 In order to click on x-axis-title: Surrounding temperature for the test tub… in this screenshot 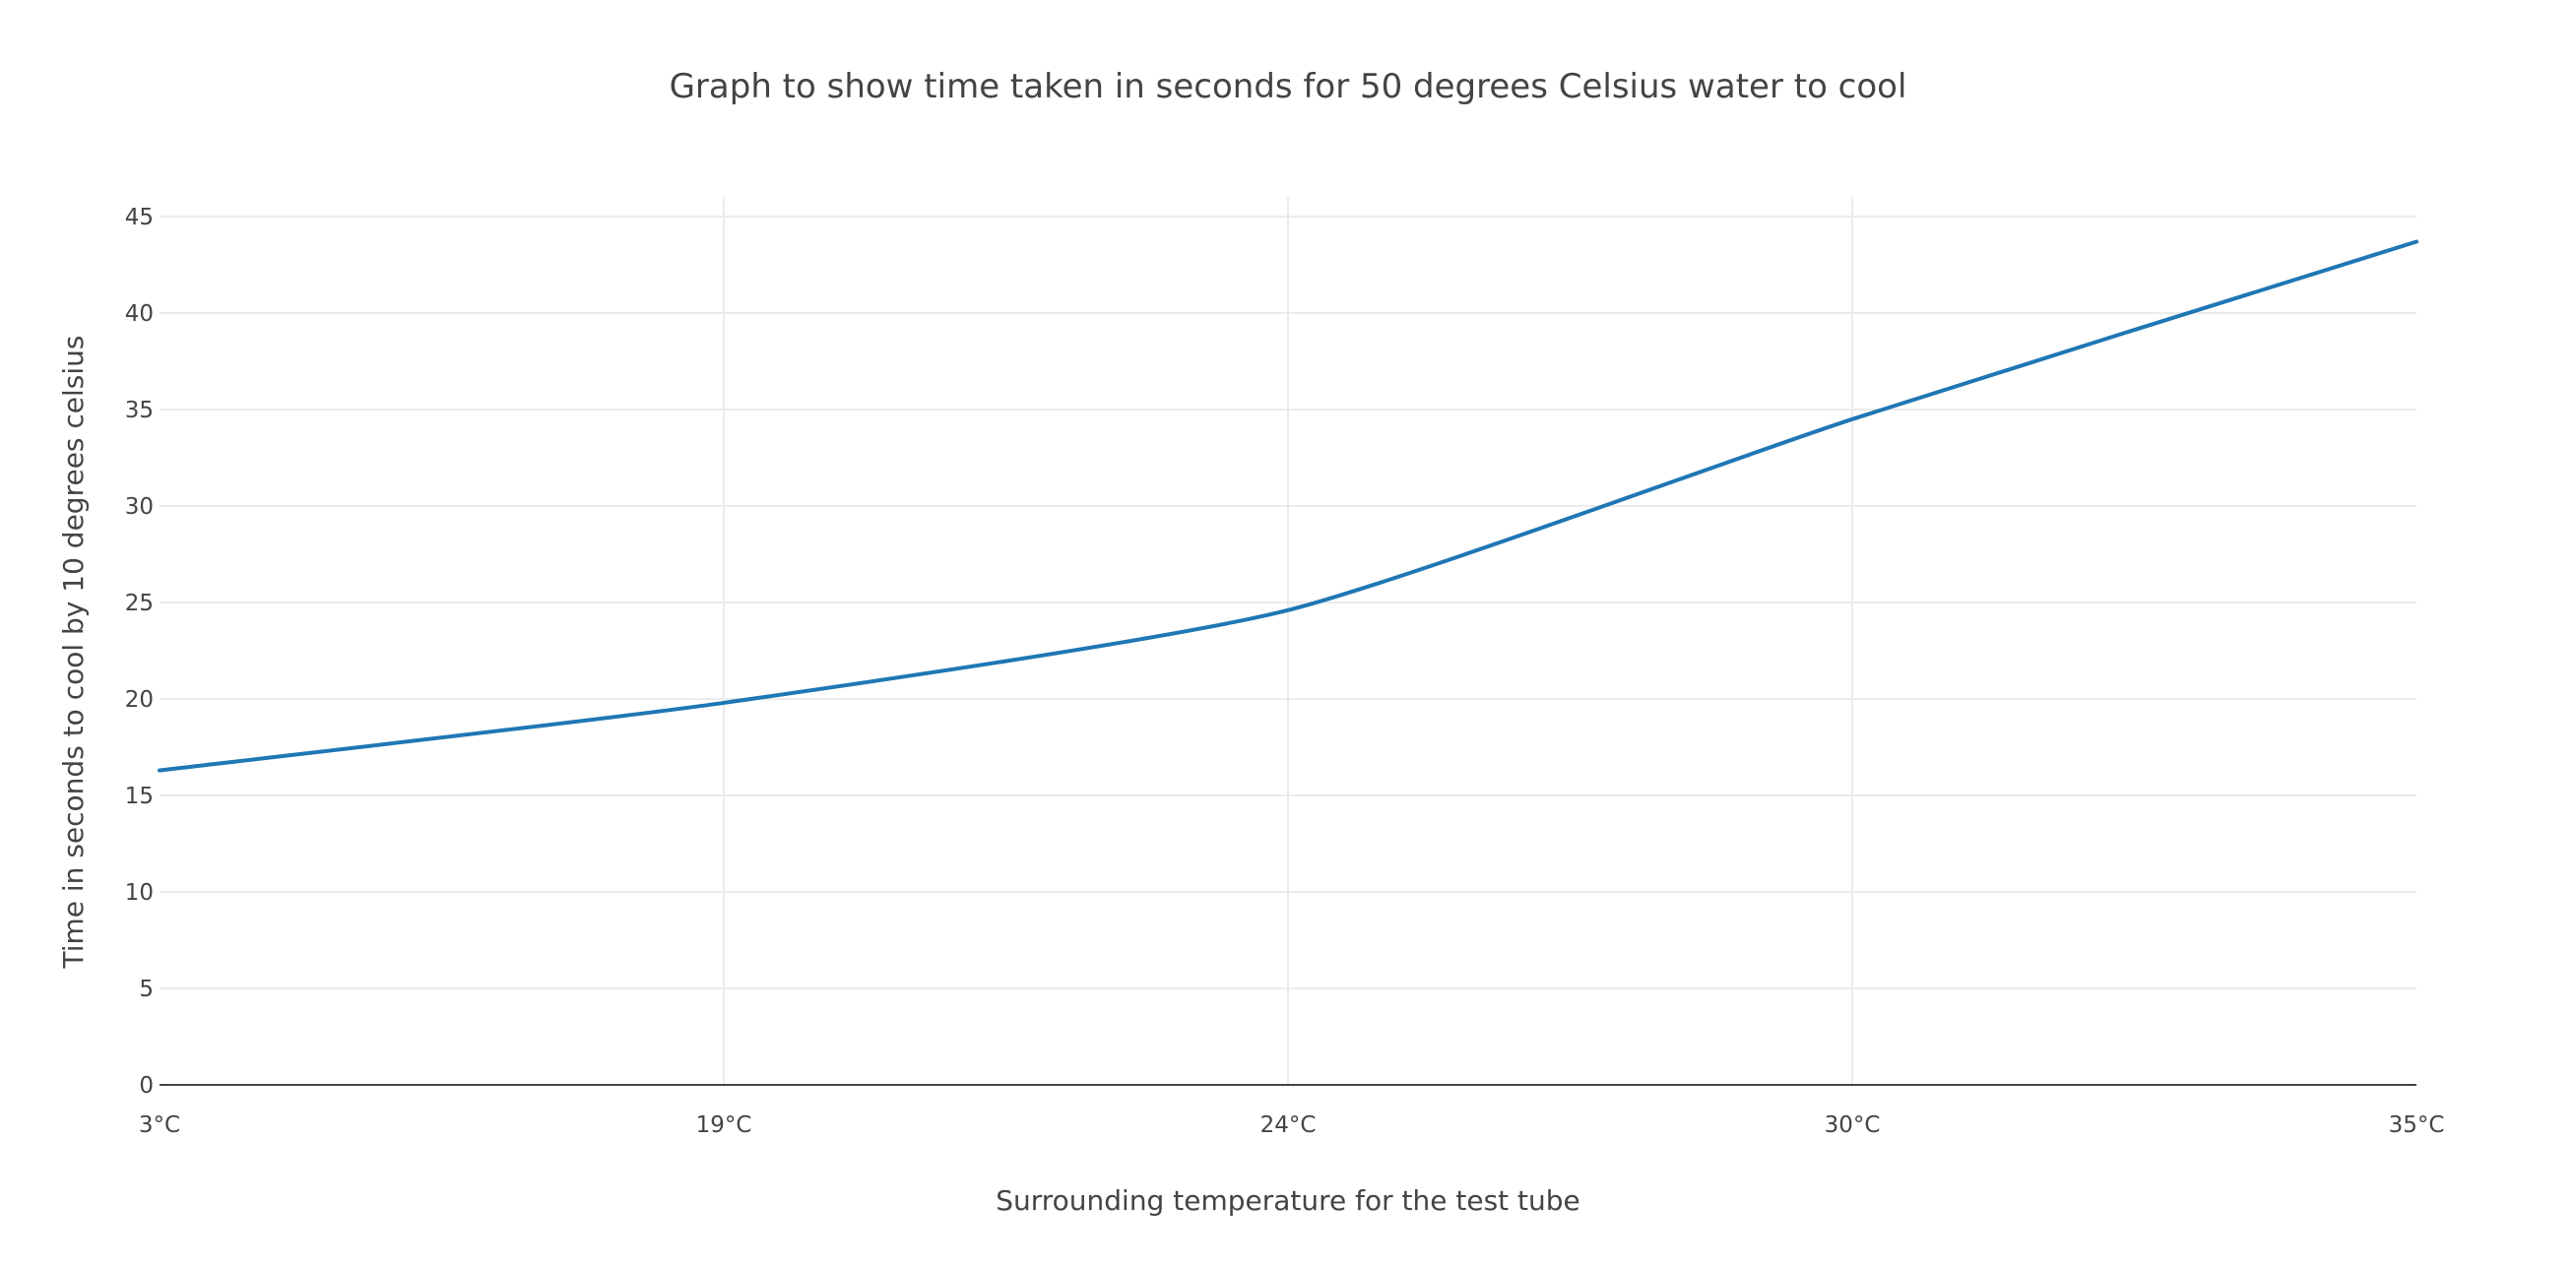, I will do `click(1288, 1200)`.